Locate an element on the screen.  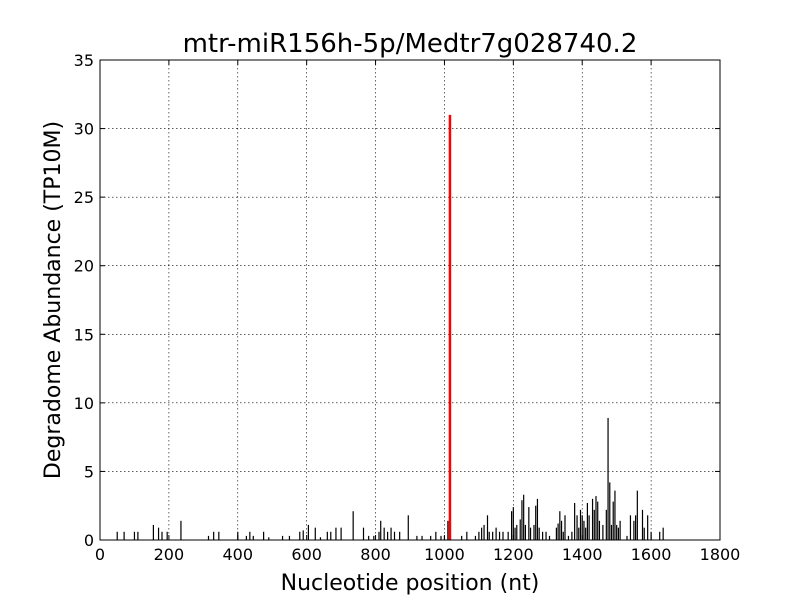
x-tick-labels: 0 200 400 600 800 1000 1200 1400 1600 1800 is located at coordinates (417, 554).